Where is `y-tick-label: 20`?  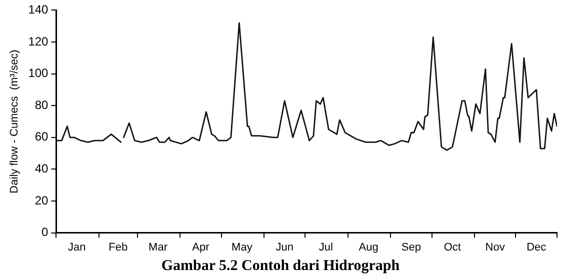 y-tick-label: 20 is located at coordinates (41, 200).